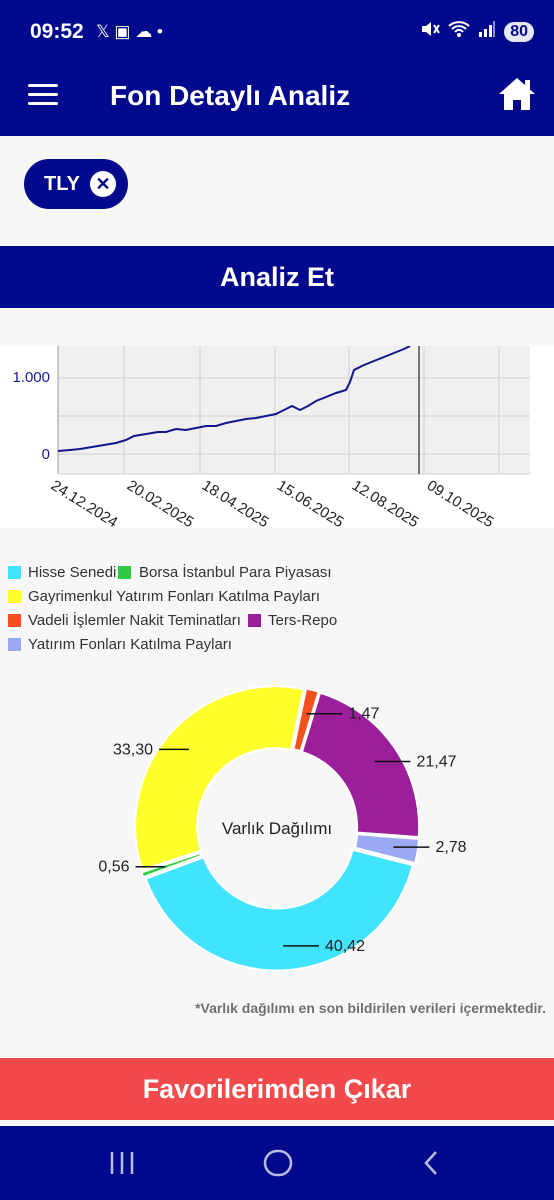 This screenshot has width=554, height=1200. I want to click on notification-icons: 𝕏 ▣ ☁ •, so click(129, 31).